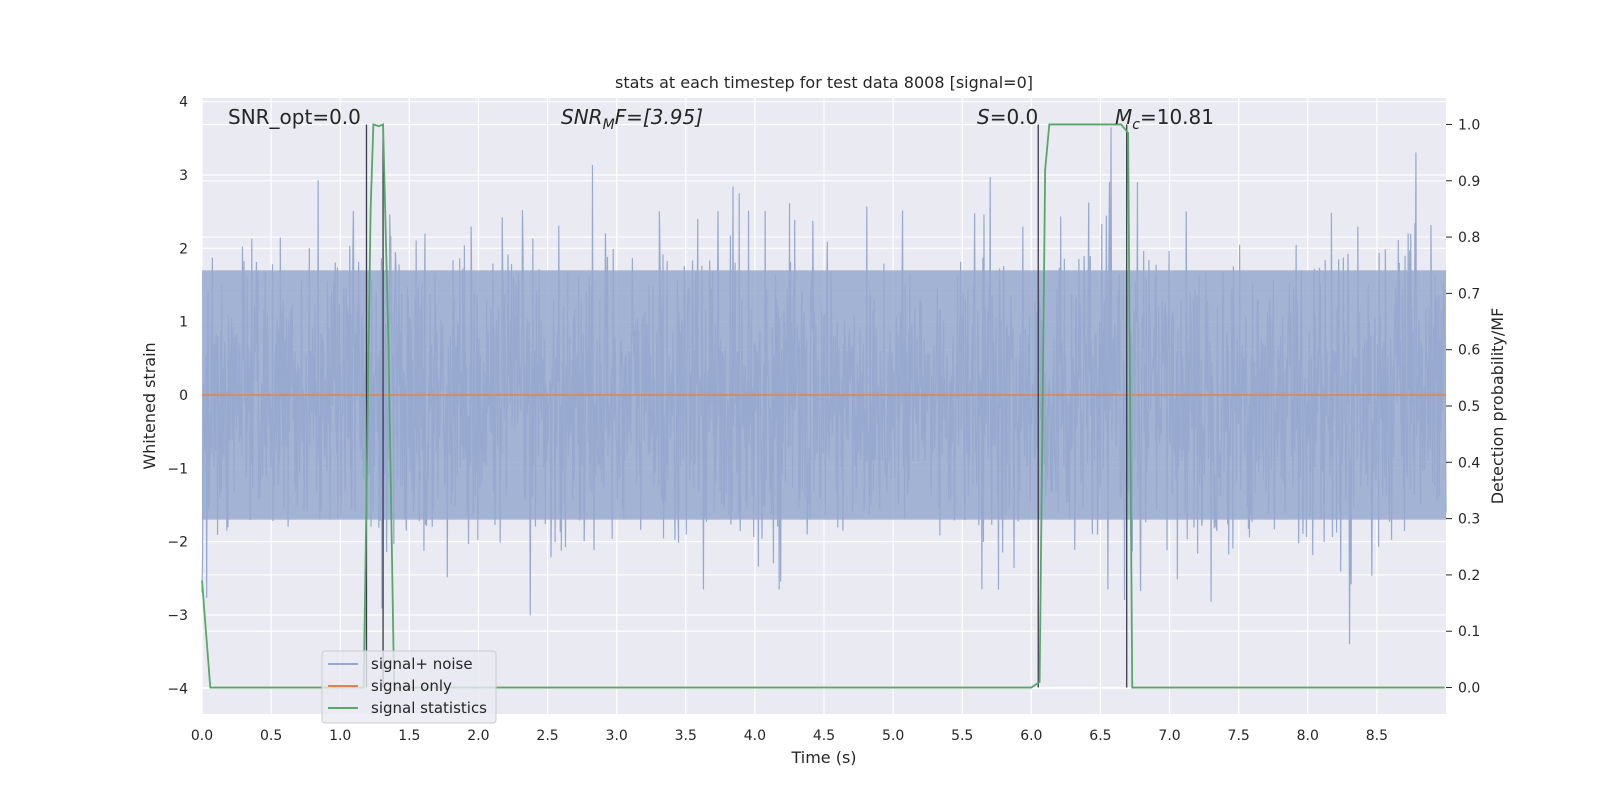 The image size is (1600, 804). What do you see at coordinates (294, 117) in the screenshot?
I see `annotation-snr-opt: SNR_opt=0.0` at bounding box center [294, 117].